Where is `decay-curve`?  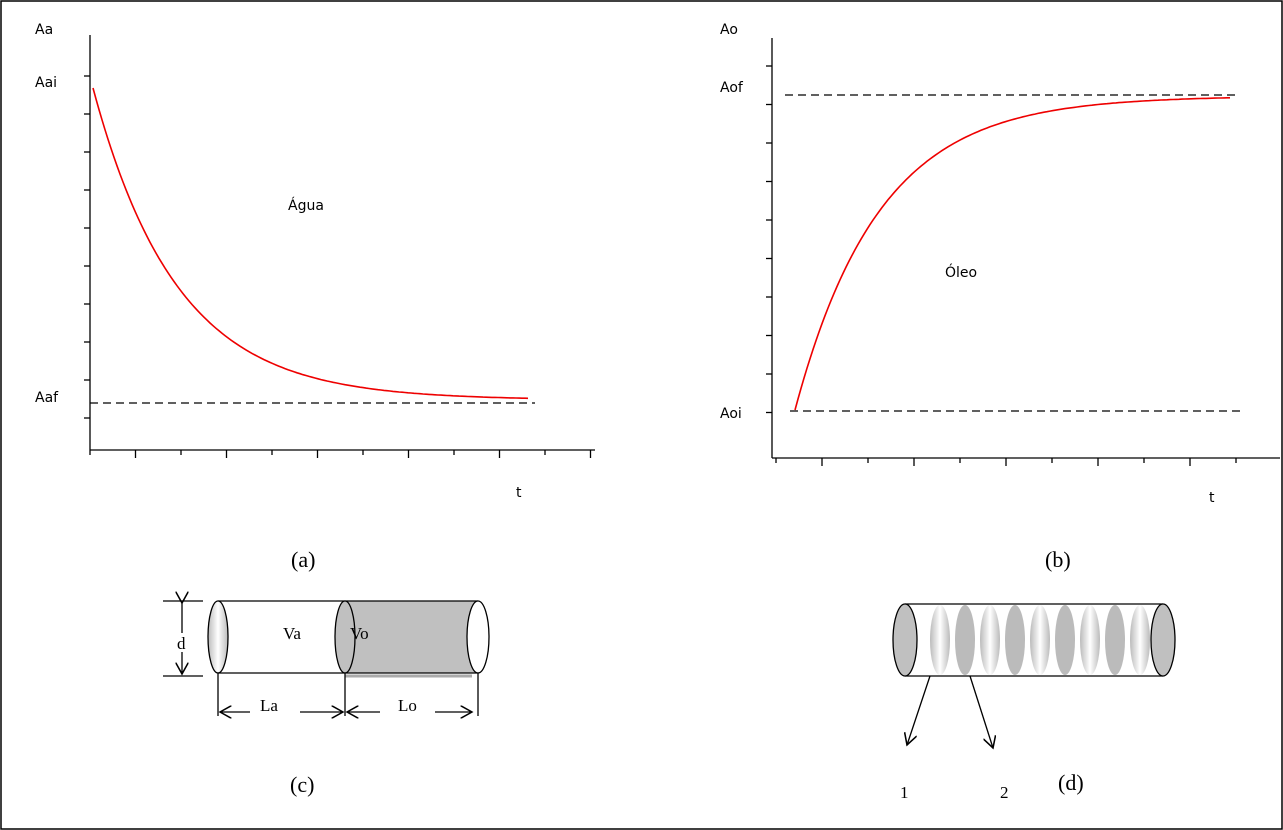
decay-curve is located at coordinates (310, 243).